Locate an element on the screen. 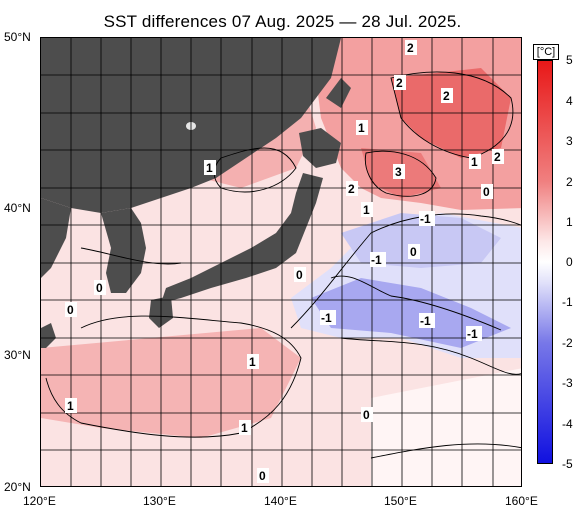 This screenshot has width=585, height=512. korean-peninsula is located at coordinates (123, 250).